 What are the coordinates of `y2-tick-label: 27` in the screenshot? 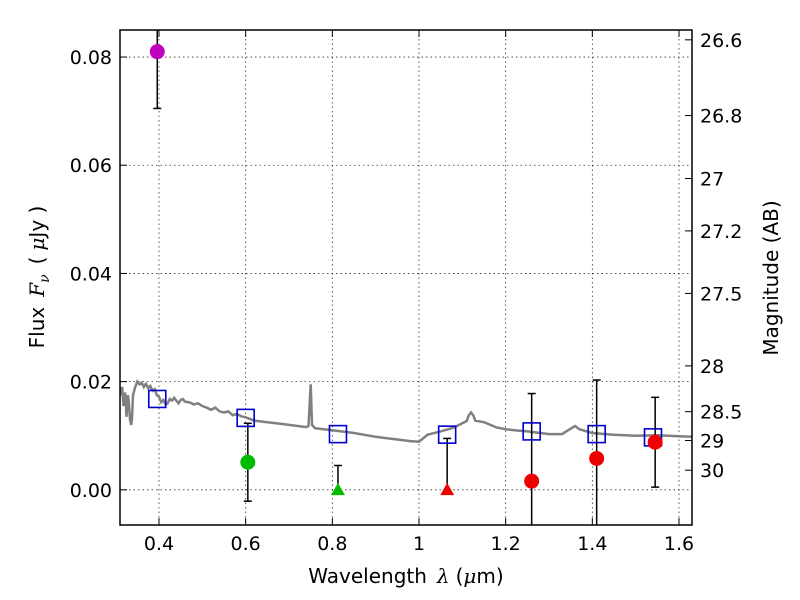 It's located at (712, 180).